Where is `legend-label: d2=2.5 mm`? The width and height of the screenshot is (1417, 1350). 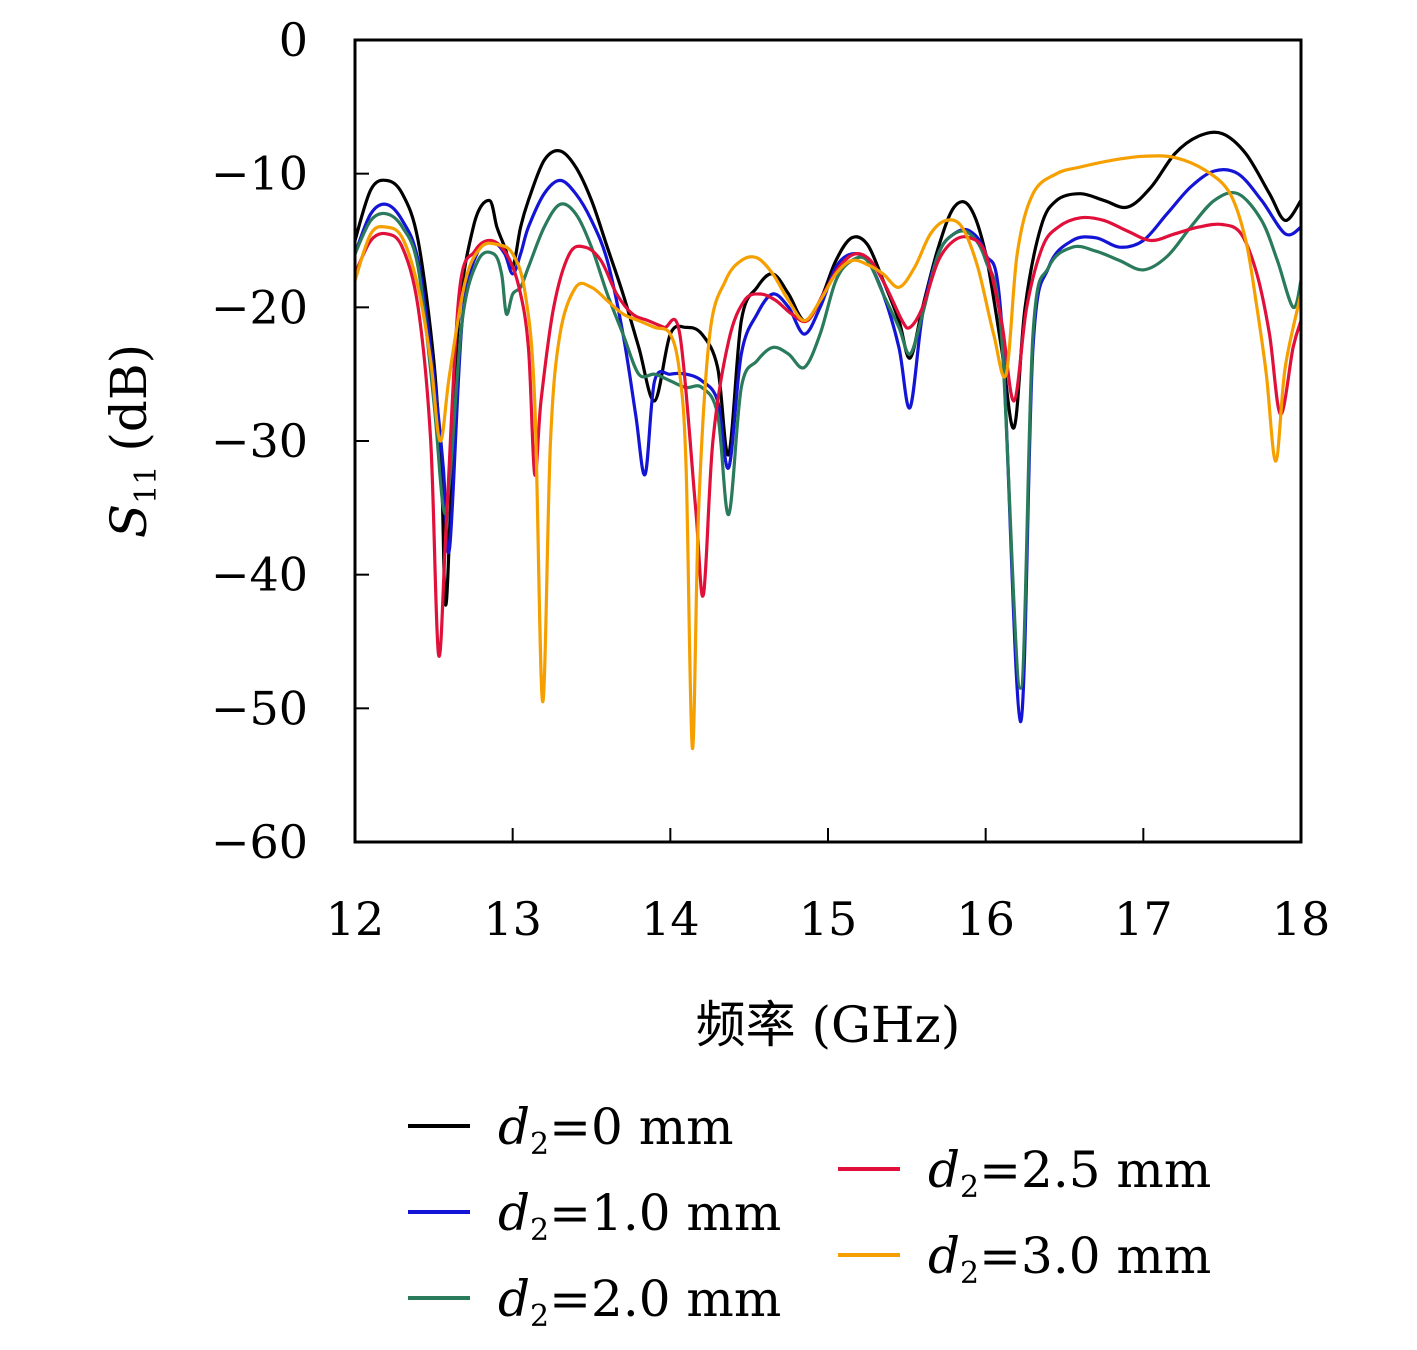
legend-label: d2=2.5 mm is located at coordinates (1069, 1173).